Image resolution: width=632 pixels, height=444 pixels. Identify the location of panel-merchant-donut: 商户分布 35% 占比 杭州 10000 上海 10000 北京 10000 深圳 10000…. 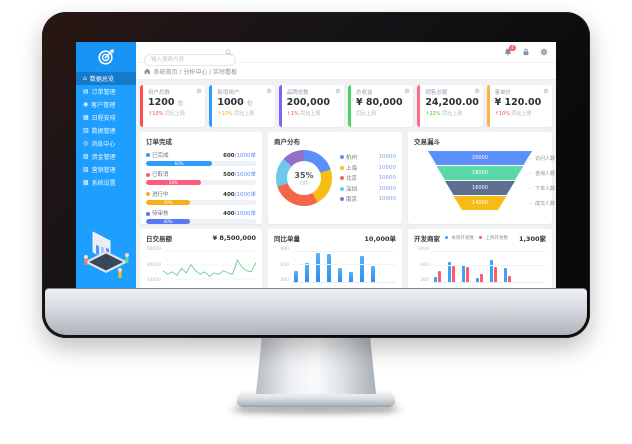
(335, 178).